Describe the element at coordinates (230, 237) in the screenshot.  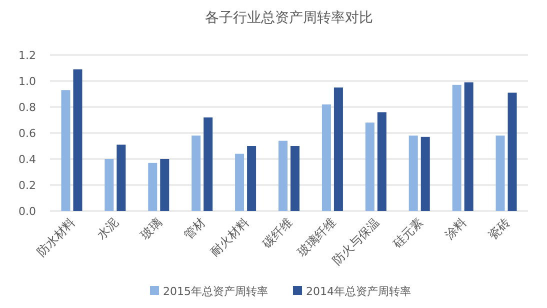
I see `x-tick-label: 耐火材料` at that location.